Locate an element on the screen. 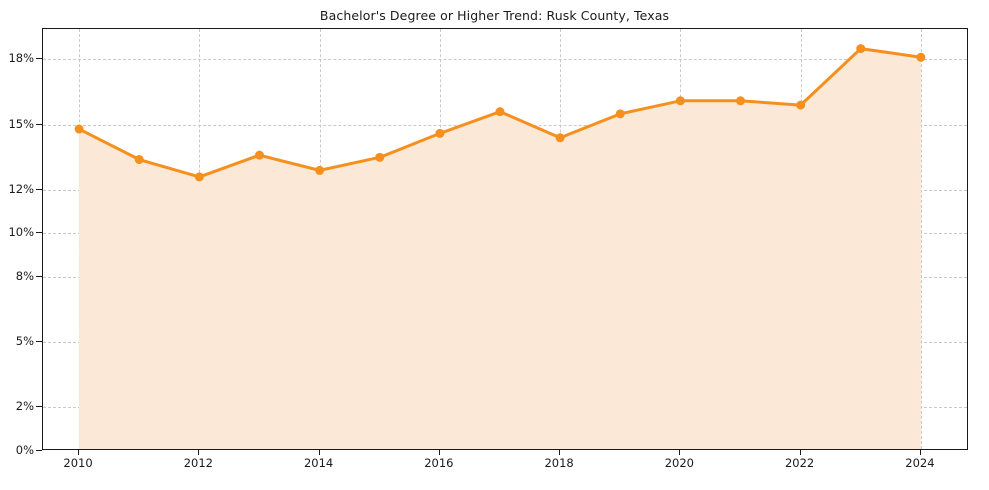  y-axis-tick-label: 12% is located at coordinates (21, 188).